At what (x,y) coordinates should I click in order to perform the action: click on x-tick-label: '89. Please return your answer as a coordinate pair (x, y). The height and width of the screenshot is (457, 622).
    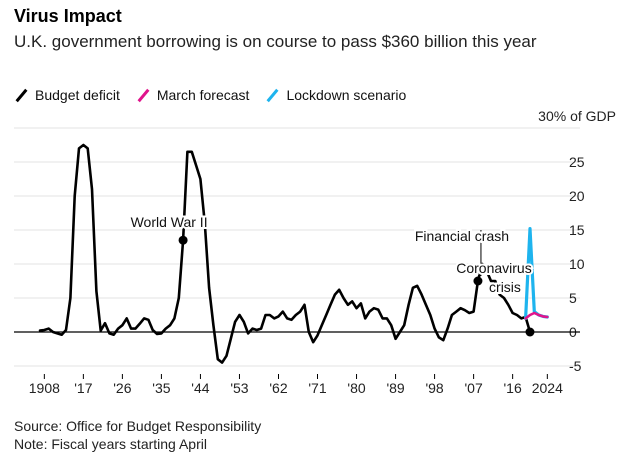
    Looking at the image, I should click on (395, 388).